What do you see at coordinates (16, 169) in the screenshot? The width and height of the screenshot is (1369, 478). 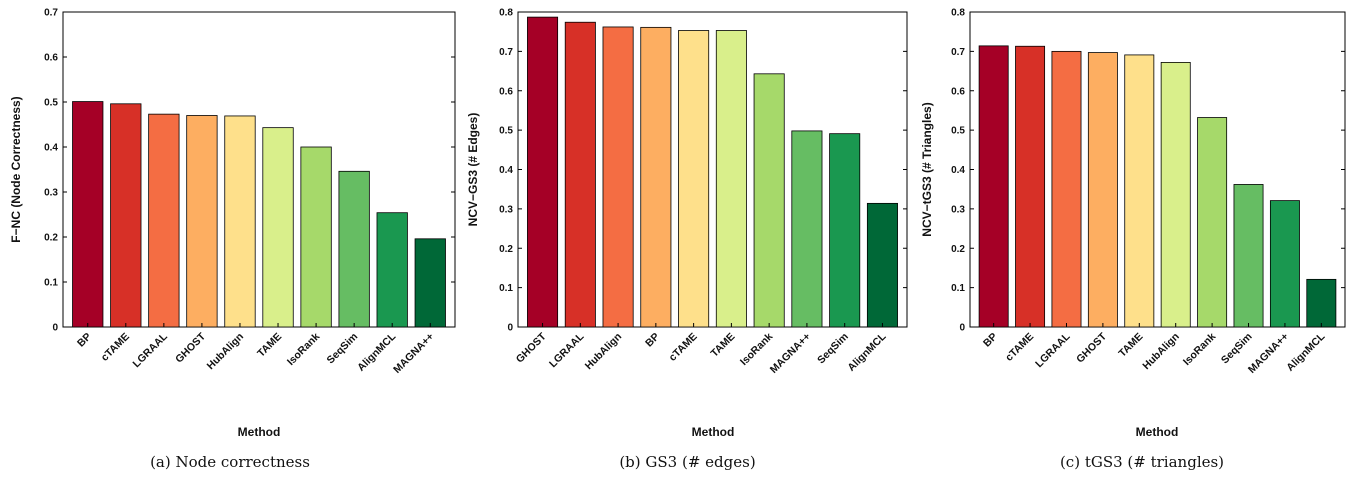 I see `y-axis-label: F−NC (Node Correctness)` at bounding box center [16, 169].